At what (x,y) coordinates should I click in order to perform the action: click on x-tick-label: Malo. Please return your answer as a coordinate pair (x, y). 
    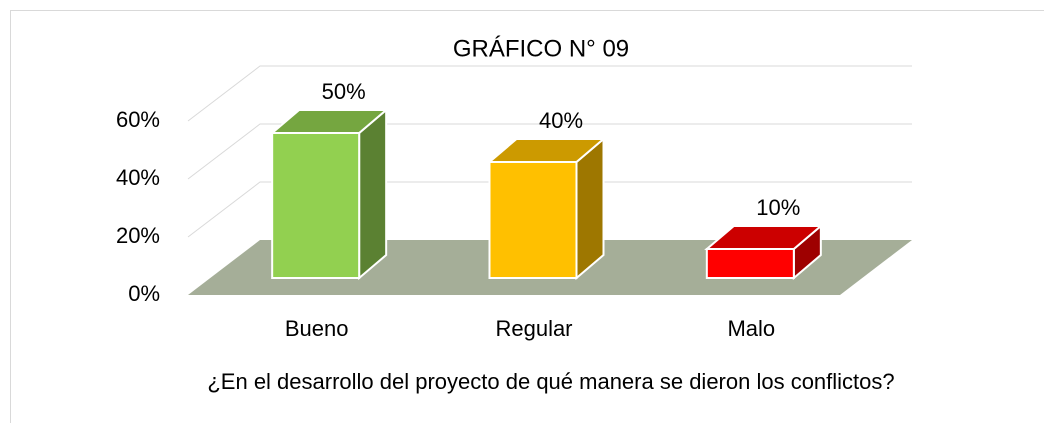
    Looking at the image, I should click on (751, 328).